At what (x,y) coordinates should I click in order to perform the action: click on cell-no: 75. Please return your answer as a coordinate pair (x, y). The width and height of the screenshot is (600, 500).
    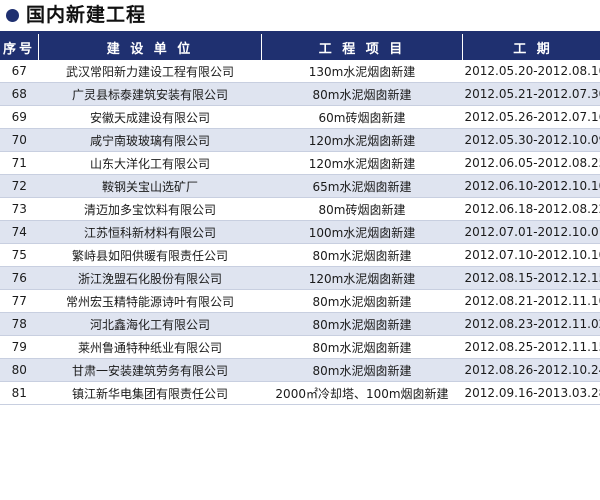
    Looking at the image, I should click on (19, 255).